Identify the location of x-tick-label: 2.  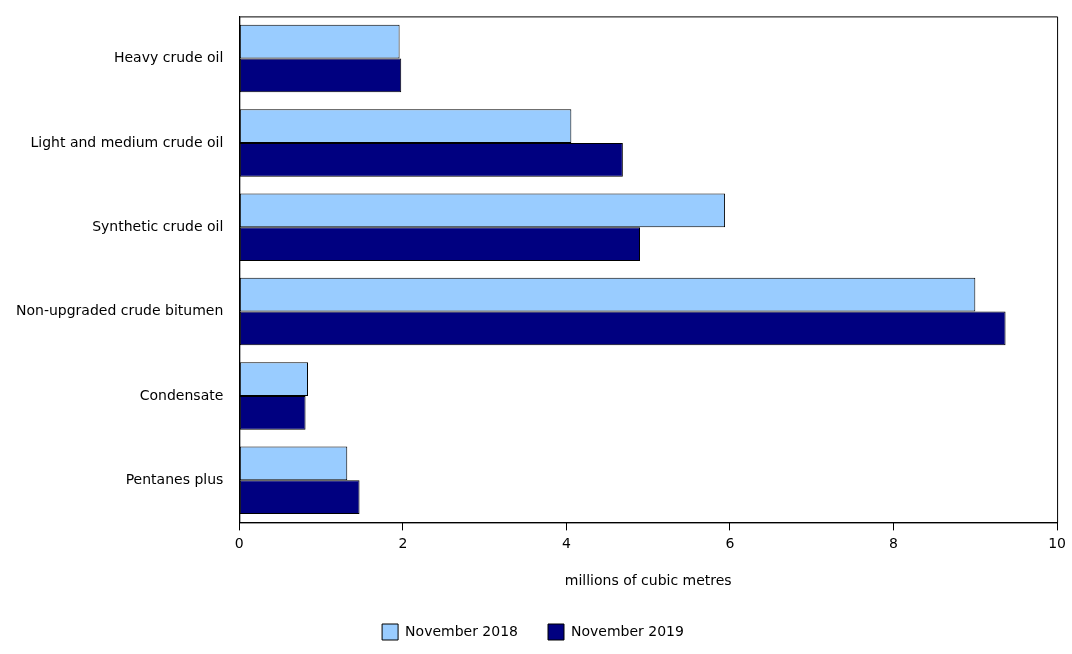
(403, 543).